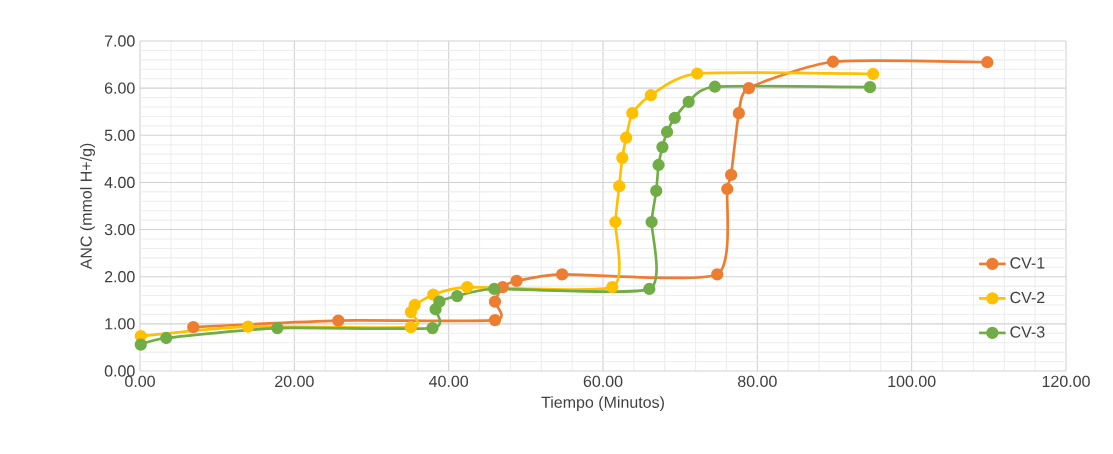 The image size is (1113, 454). Describe the element at coordinates (1066, 381) in the screenshot. I see `x-tick-label: 120.00` at that location.